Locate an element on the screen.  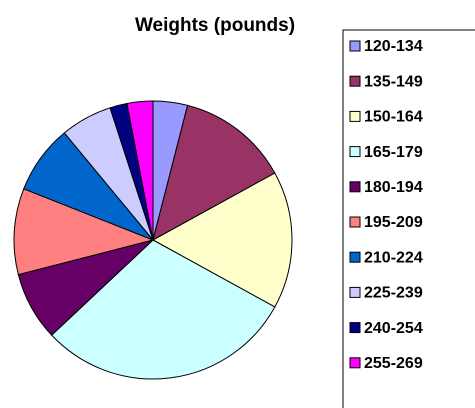
legend-label: 135-149 is located at coordinates (393, 81).